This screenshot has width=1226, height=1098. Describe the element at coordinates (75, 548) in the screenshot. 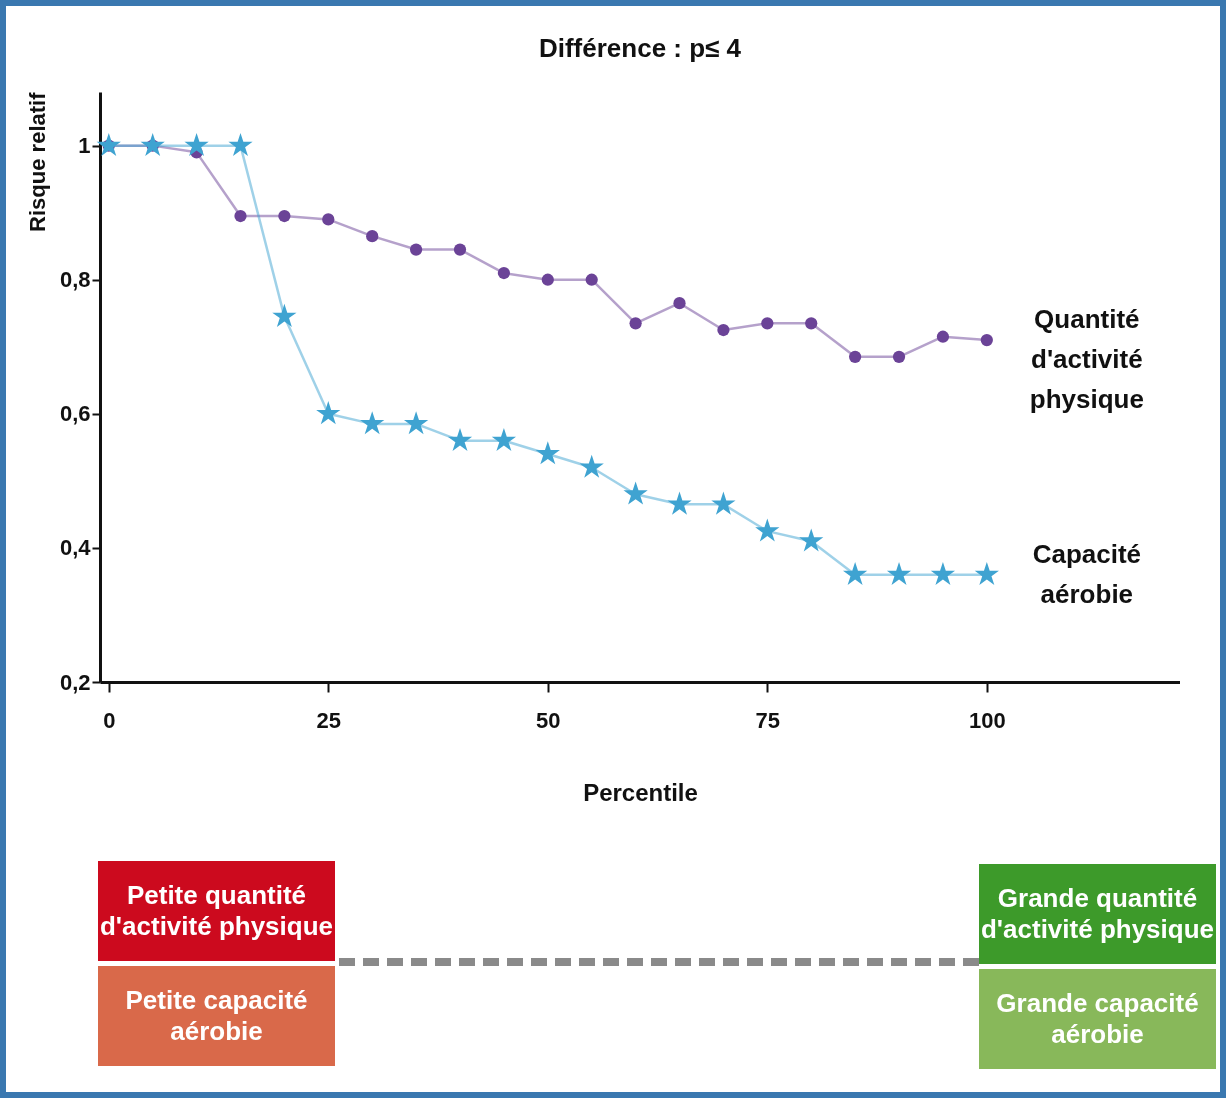

I see `y-tick-label: 0,4` at that location.